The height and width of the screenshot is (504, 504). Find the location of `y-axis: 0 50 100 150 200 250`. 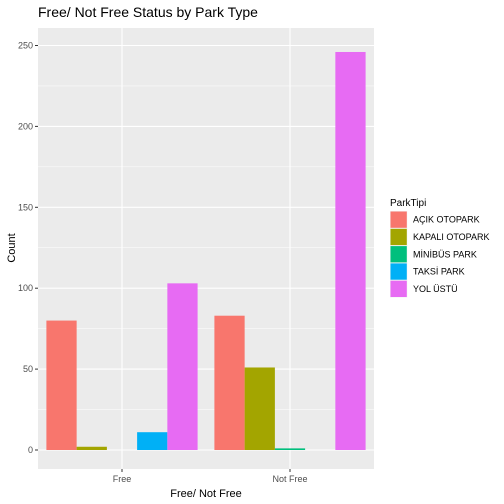

y-axis: 0 50 100 150 200 250 is located at coordinates (28, 248).